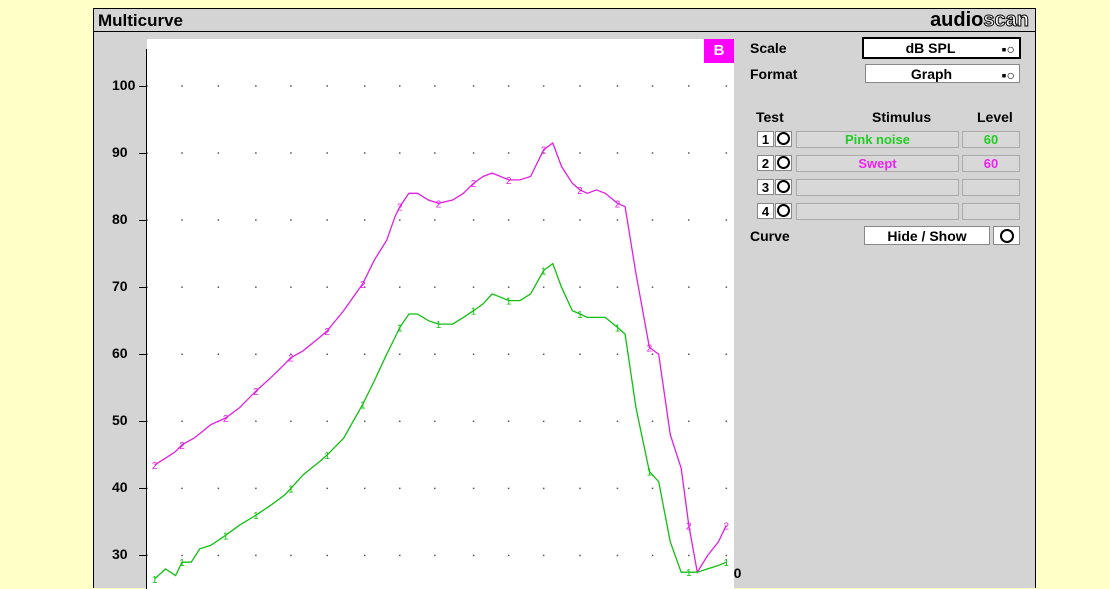 The height and width of the screenshot is (589, 1109). What do you see at coordinates (877, 163) in the screenshot?
I see `stimulus-cell: Swept` at bounding box center [877, 163].